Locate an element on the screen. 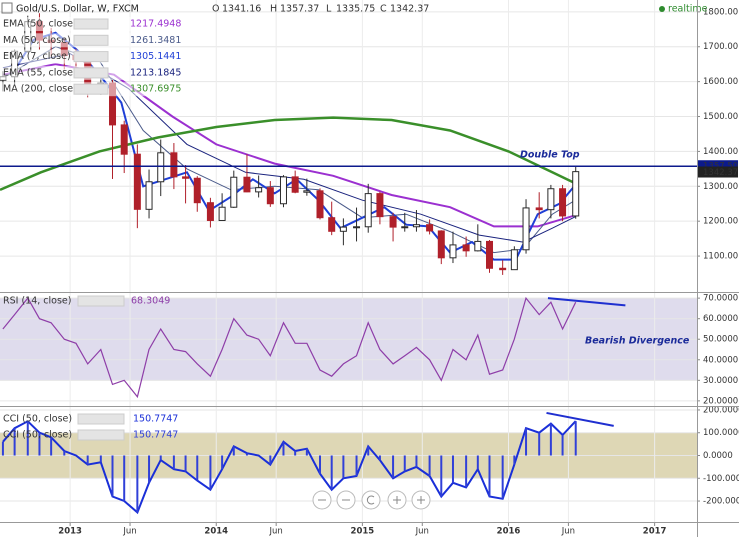 The width and height of the screenshot is (739, 537). y-tick-label: -100.0000 is located at coordinates (721, 479).